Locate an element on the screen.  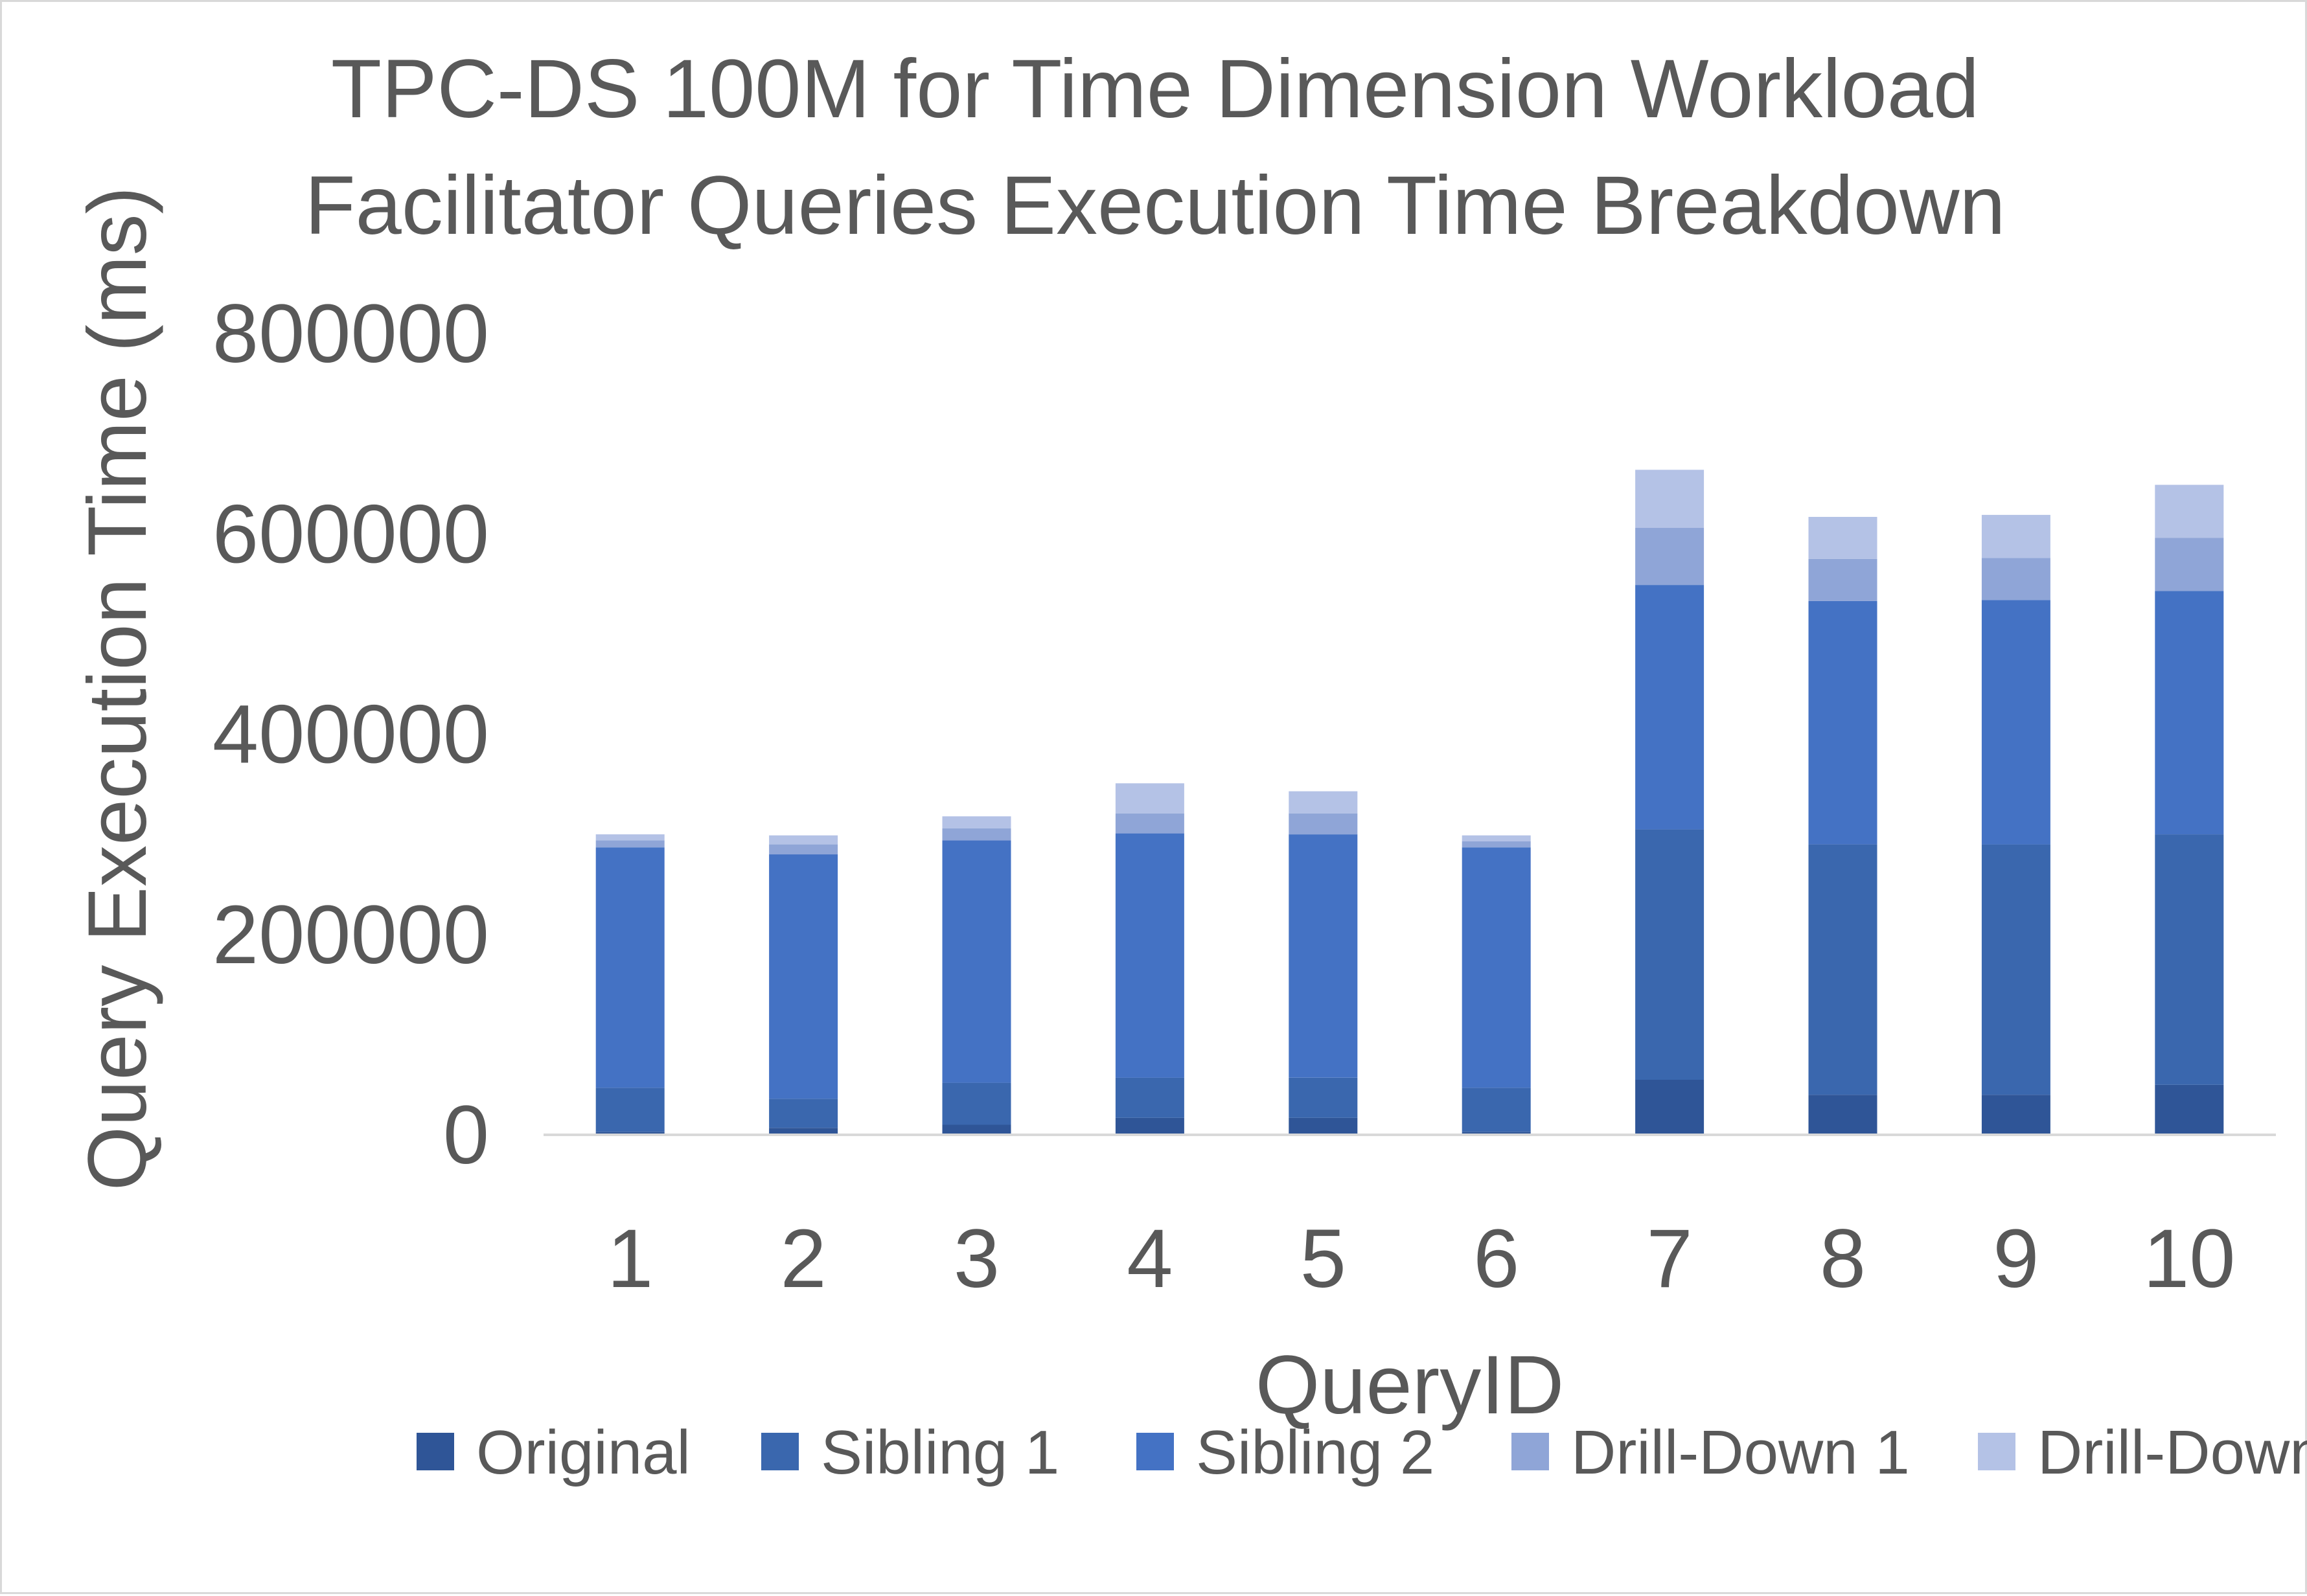
x-tick-label: 3 is located at coordinates (977, 1259).